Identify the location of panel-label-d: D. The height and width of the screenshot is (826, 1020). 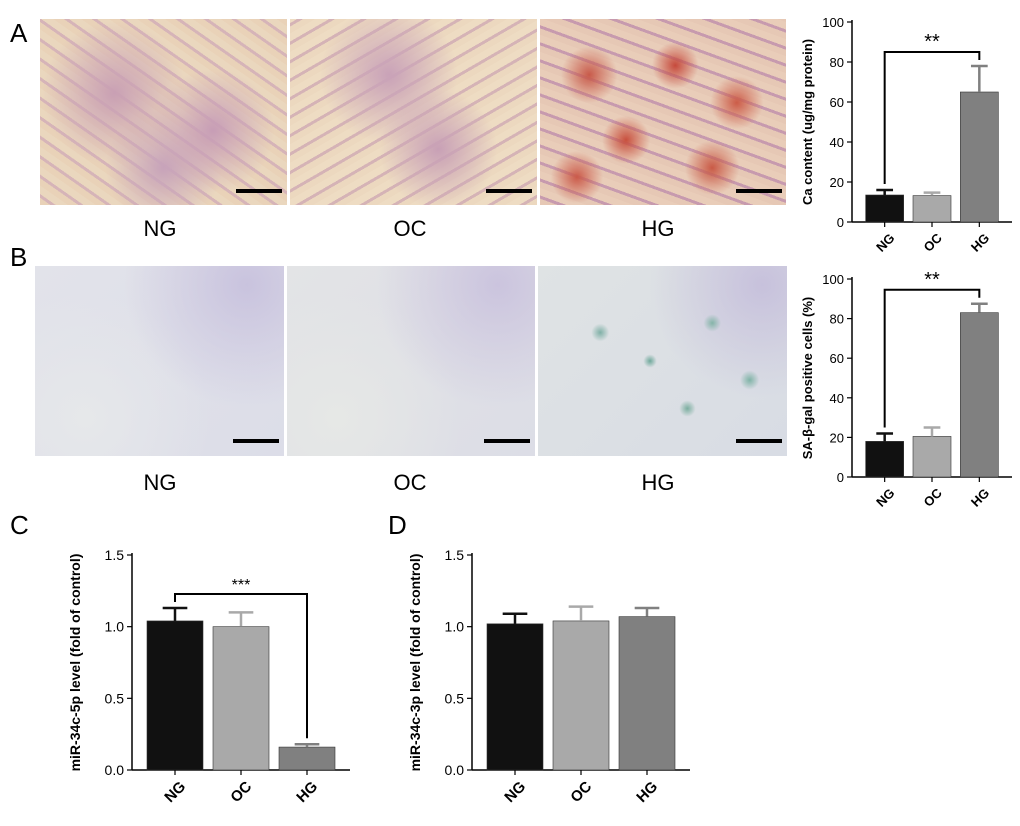
(397, 525).